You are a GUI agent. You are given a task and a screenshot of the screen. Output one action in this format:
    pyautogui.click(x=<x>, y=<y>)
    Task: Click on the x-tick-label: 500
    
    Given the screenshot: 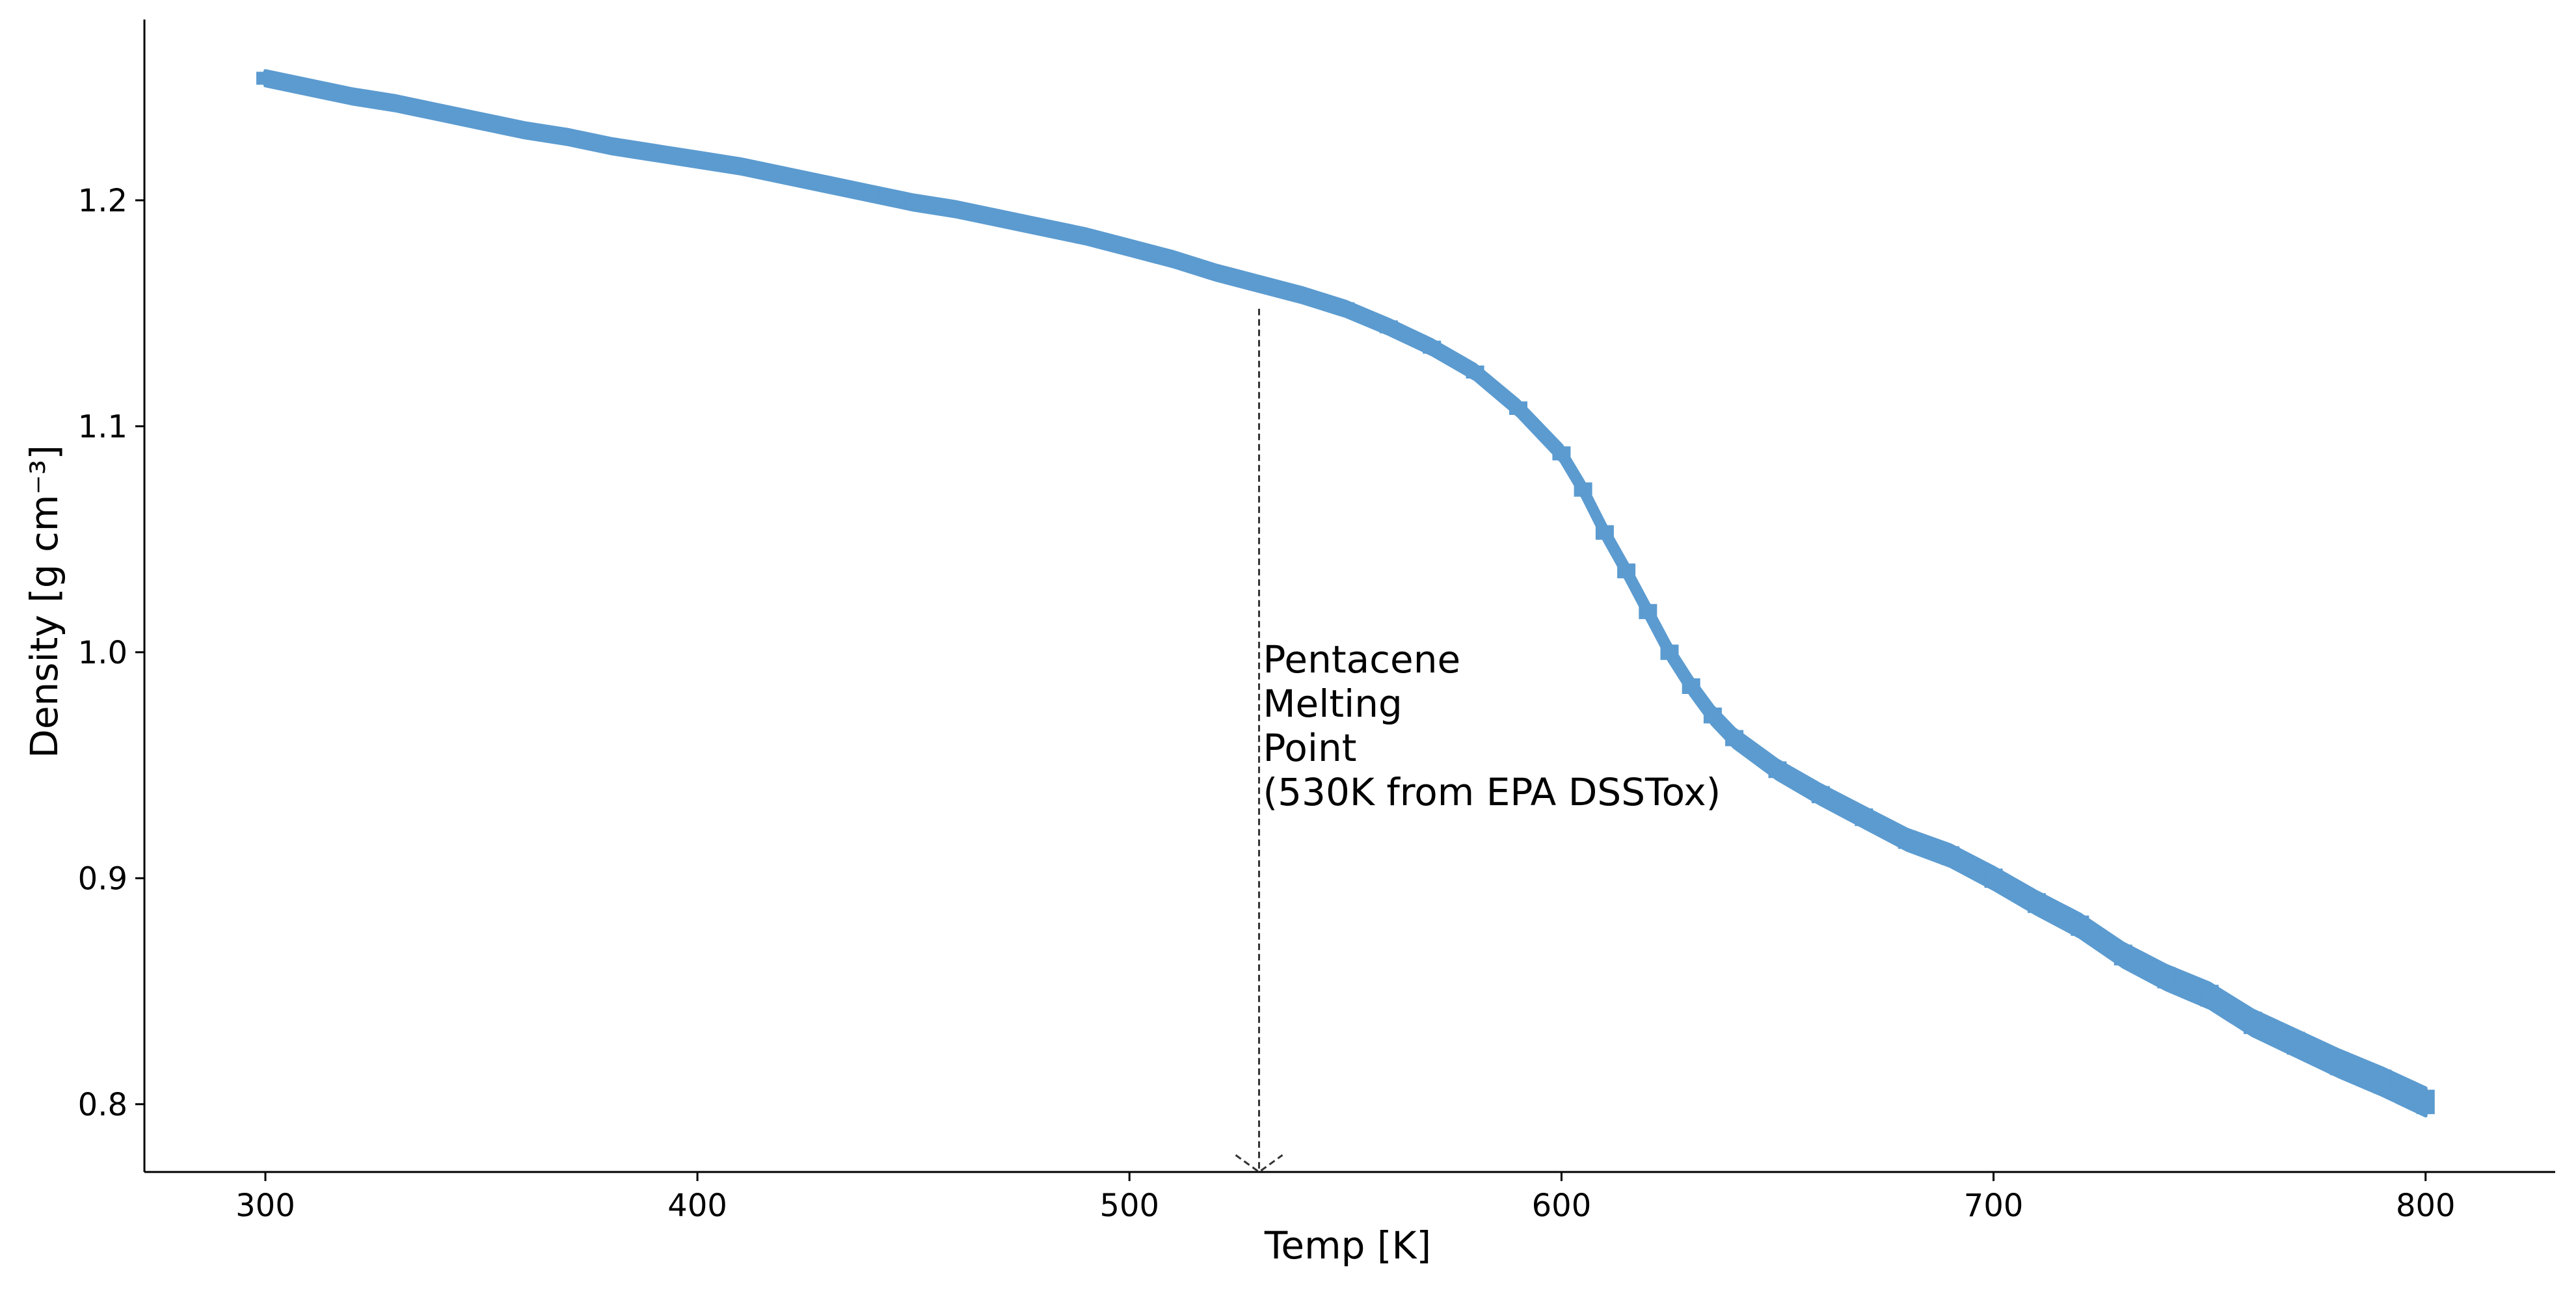 What is the action you would take?
    pyautogui.click(x=1129, y=1206)
    